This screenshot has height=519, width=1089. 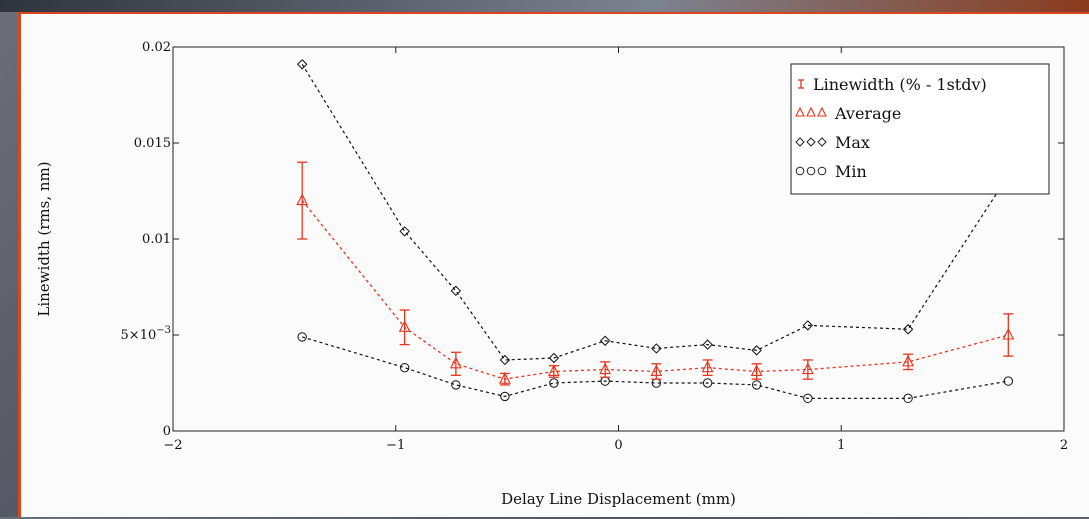 I want to click on y-tick-label: 0.01, so click(x=156, y=239).